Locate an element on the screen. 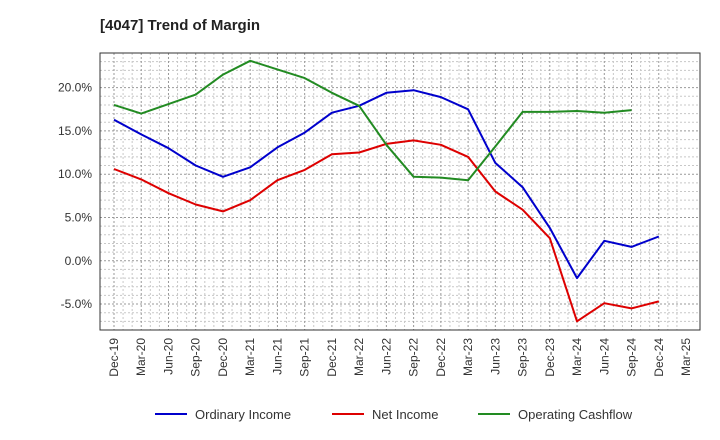 The height and width of the screenshot is (440, 720). y-tick-label: 10.0% is located at coordinates (75, 174).